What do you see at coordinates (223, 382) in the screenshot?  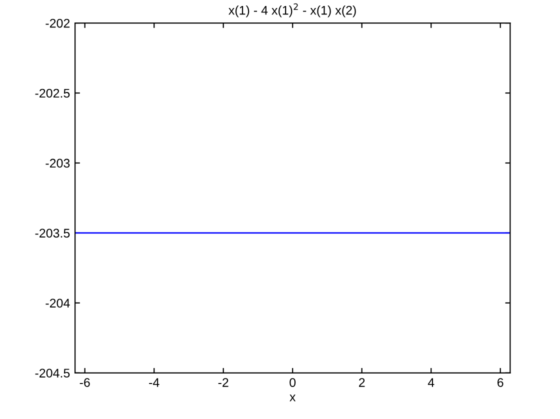 I see `x-tick-label: -2` at bounding box center [223, 382].